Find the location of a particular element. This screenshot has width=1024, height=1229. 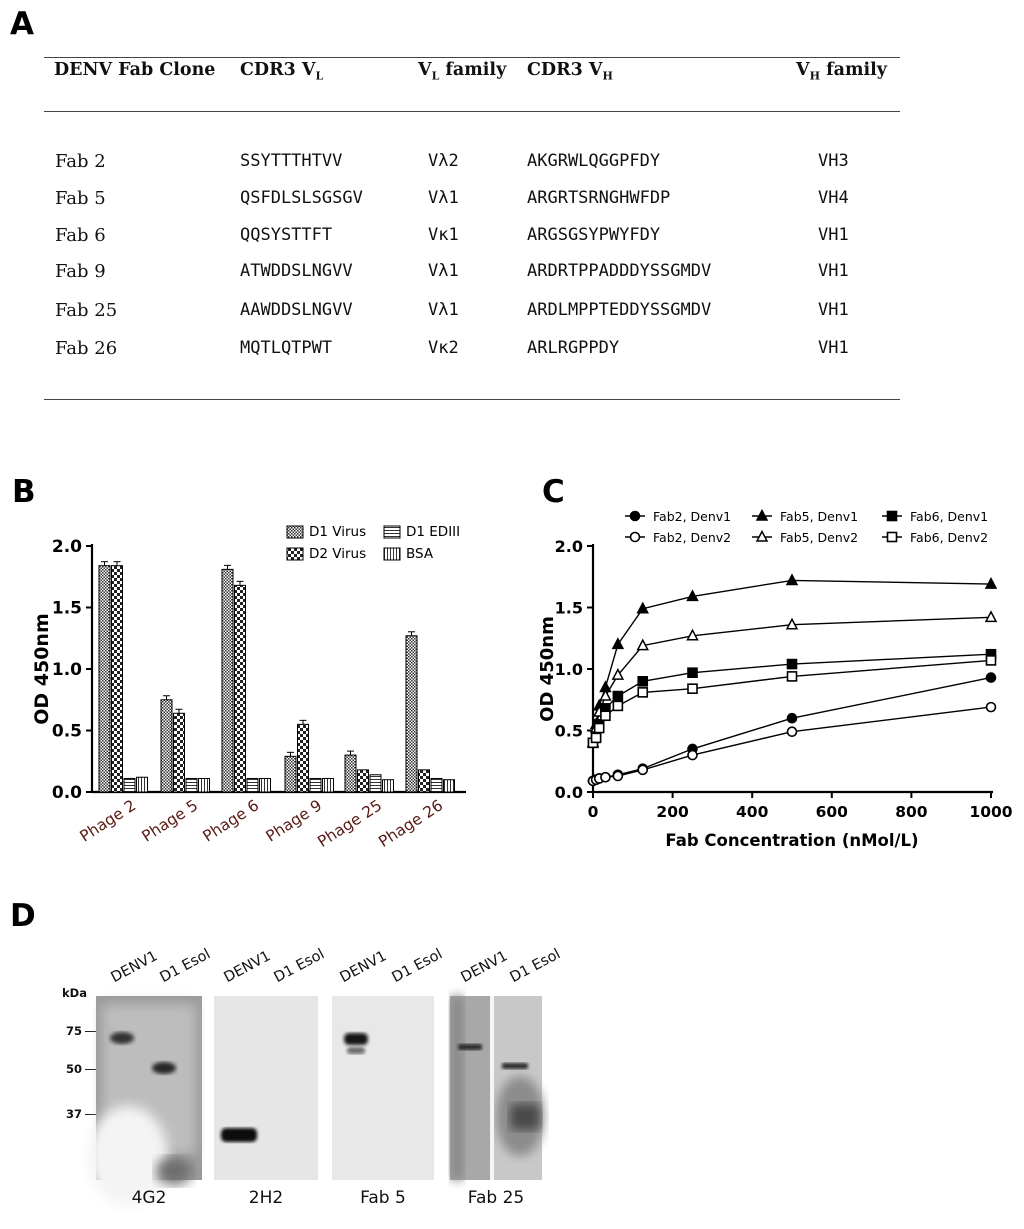

row-1-vh-family: VH3 is located at coordinates (833, 161).